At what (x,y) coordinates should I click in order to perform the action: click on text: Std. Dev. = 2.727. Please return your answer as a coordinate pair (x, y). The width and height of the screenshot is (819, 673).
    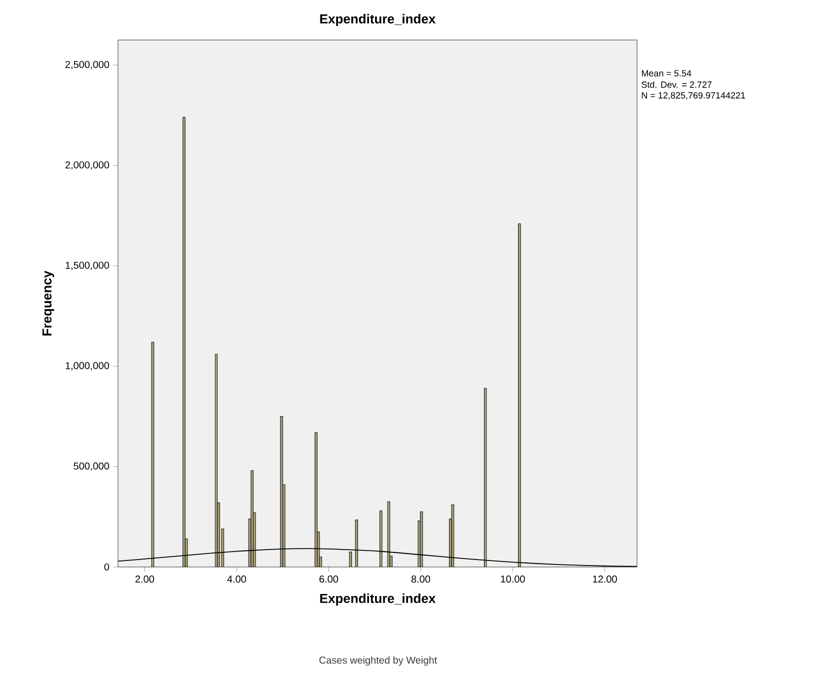
    Looking at the image, I should click on (677, 84).